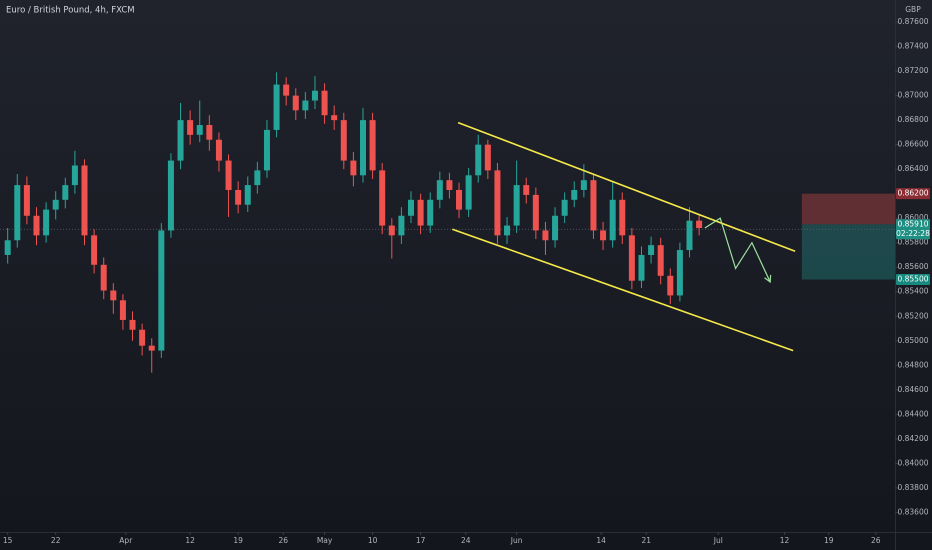 The image size is (932, 550). What do you see at coordinates (912, 168) in the screenshot?
I see `y-tick-label: 0.86400` at bounding box center [912, 168].